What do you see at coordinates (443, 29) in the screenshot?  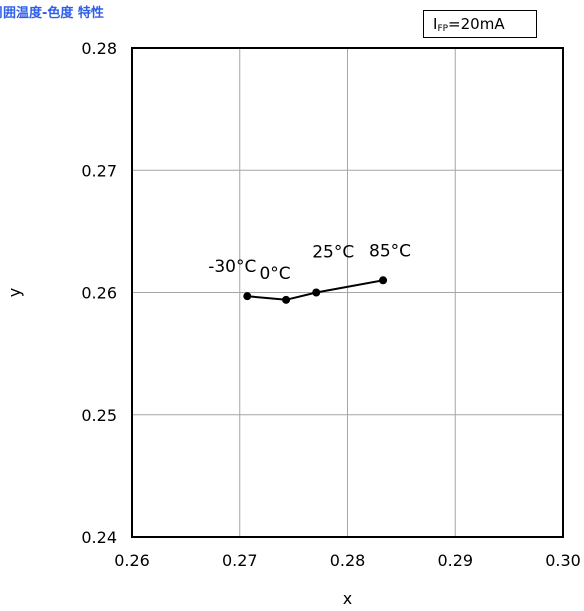 I see `condition-subscript: FP` at bounding box center [443, 29].